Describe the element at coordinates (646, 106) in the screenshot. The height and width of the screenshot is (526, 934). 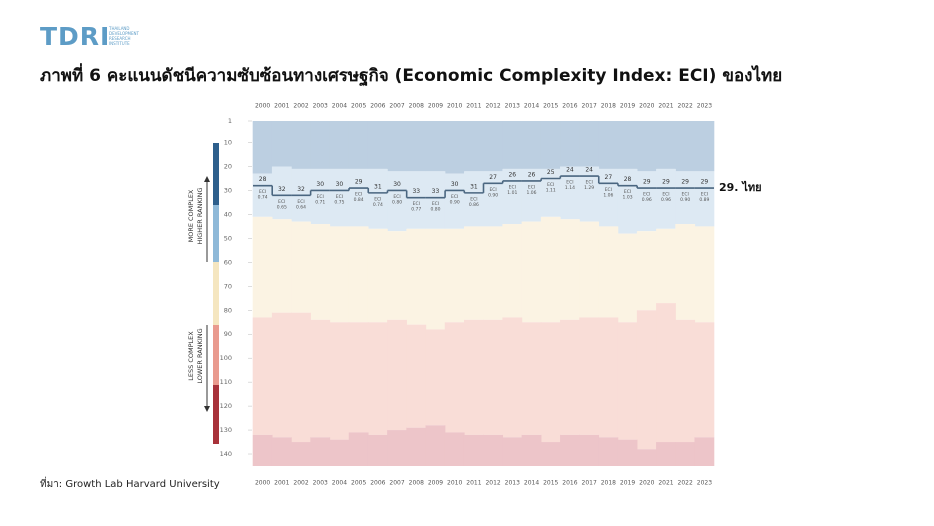
I see `x-tick-label: 2020` at that location.